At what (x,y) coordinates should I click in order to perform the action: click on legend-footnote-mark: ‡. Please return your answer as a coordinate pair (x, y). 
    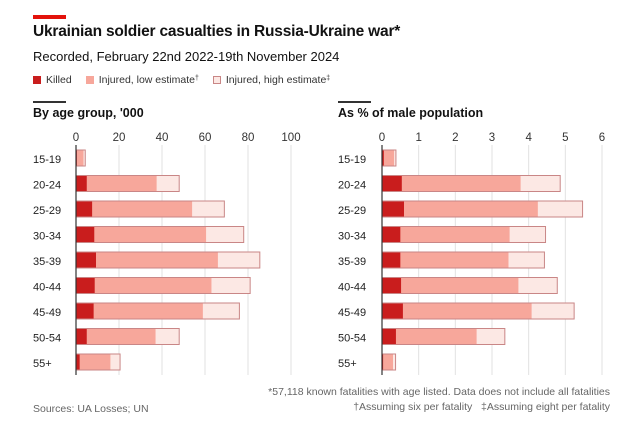
    Looking at the image, I should click on (328, 78).